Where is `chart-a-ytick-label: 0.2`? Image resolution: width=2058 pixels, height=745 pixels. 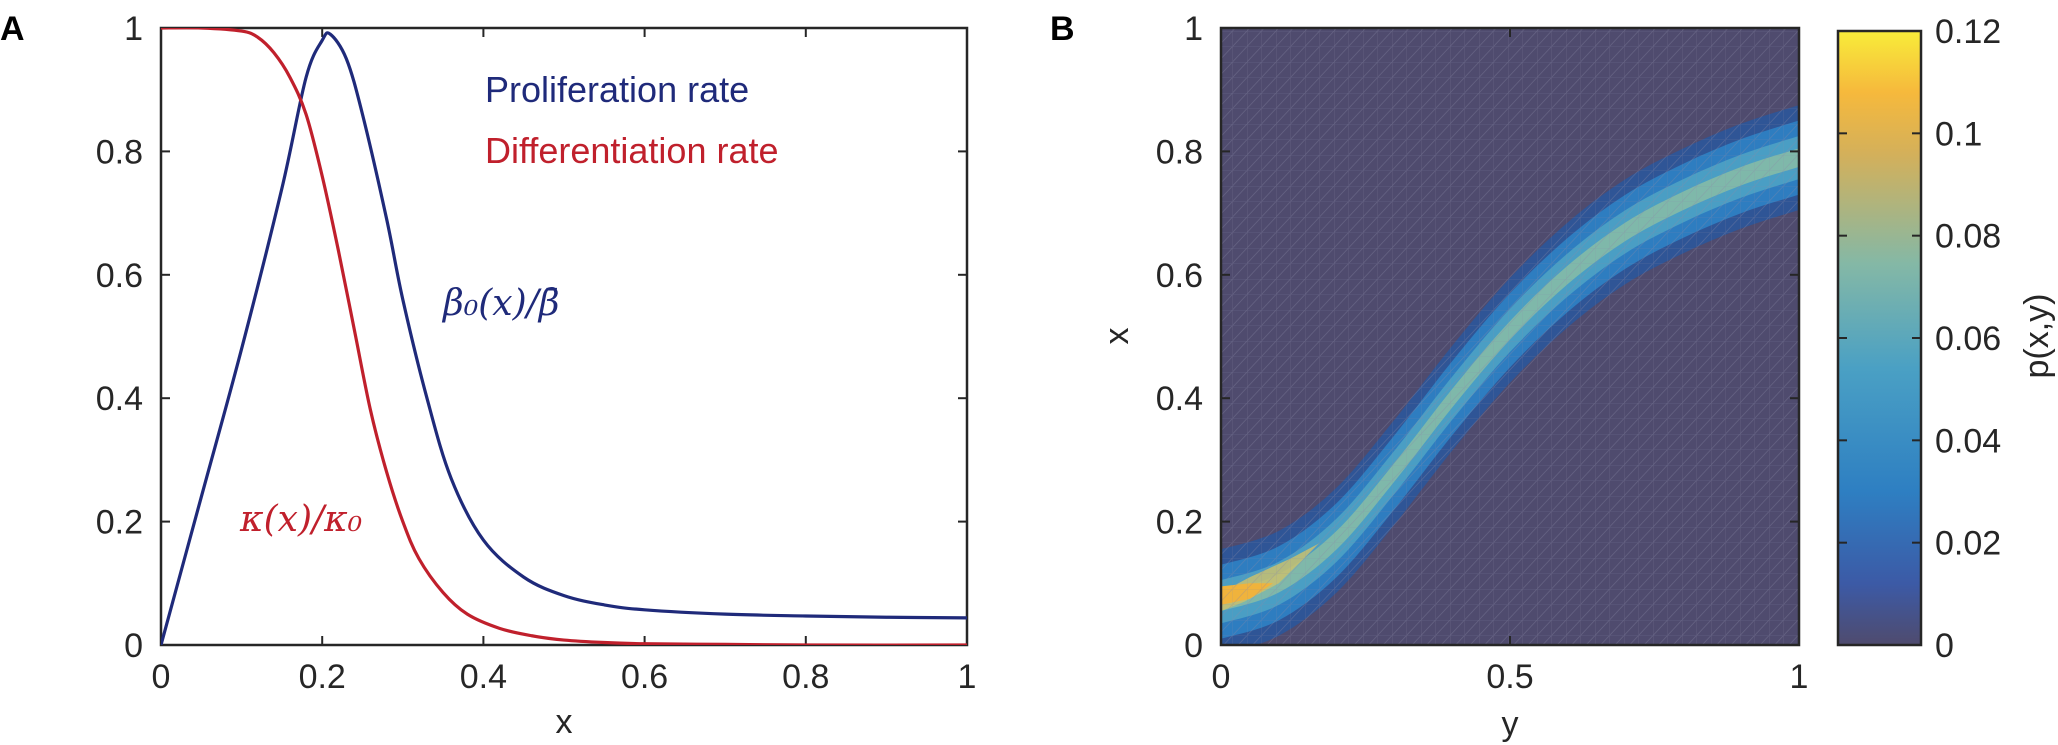 chart-a-ytick-label: 0.2 is located at coordinates (119, 523).